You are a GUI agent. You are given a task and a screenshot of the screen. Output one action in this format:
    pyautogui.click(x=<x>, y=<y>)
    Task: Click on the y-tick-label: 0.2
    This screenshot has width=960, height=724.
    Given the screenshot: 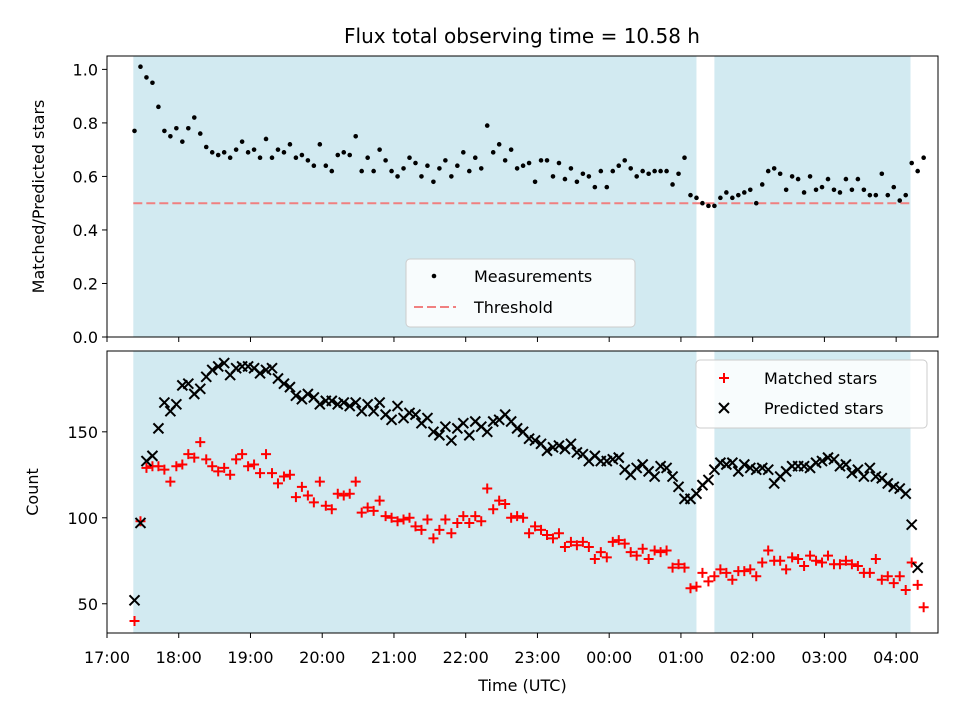 What is the action you would take?
    pyautogui.click(x=85, y=283)
    